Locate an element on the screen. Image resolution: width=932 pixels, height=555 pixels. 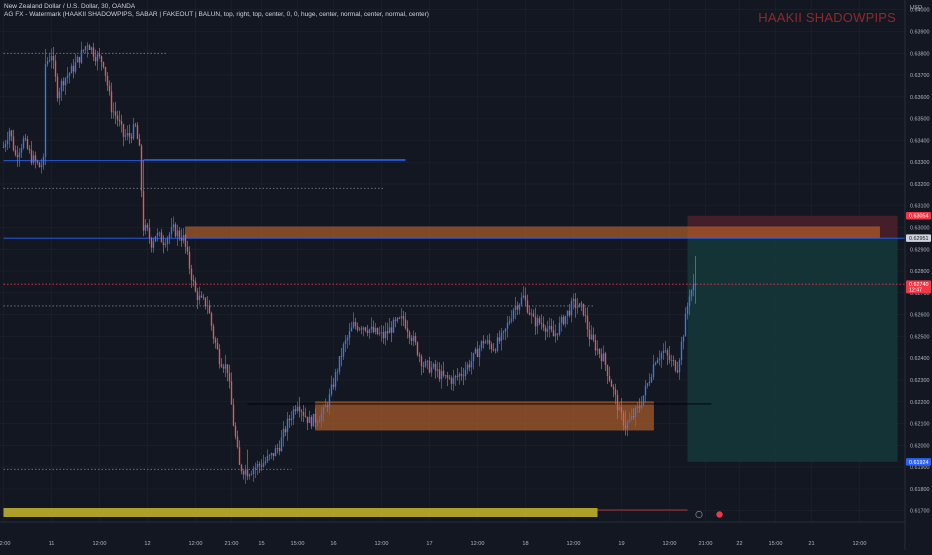
resistance-zone is located at coordinates (532, 232).